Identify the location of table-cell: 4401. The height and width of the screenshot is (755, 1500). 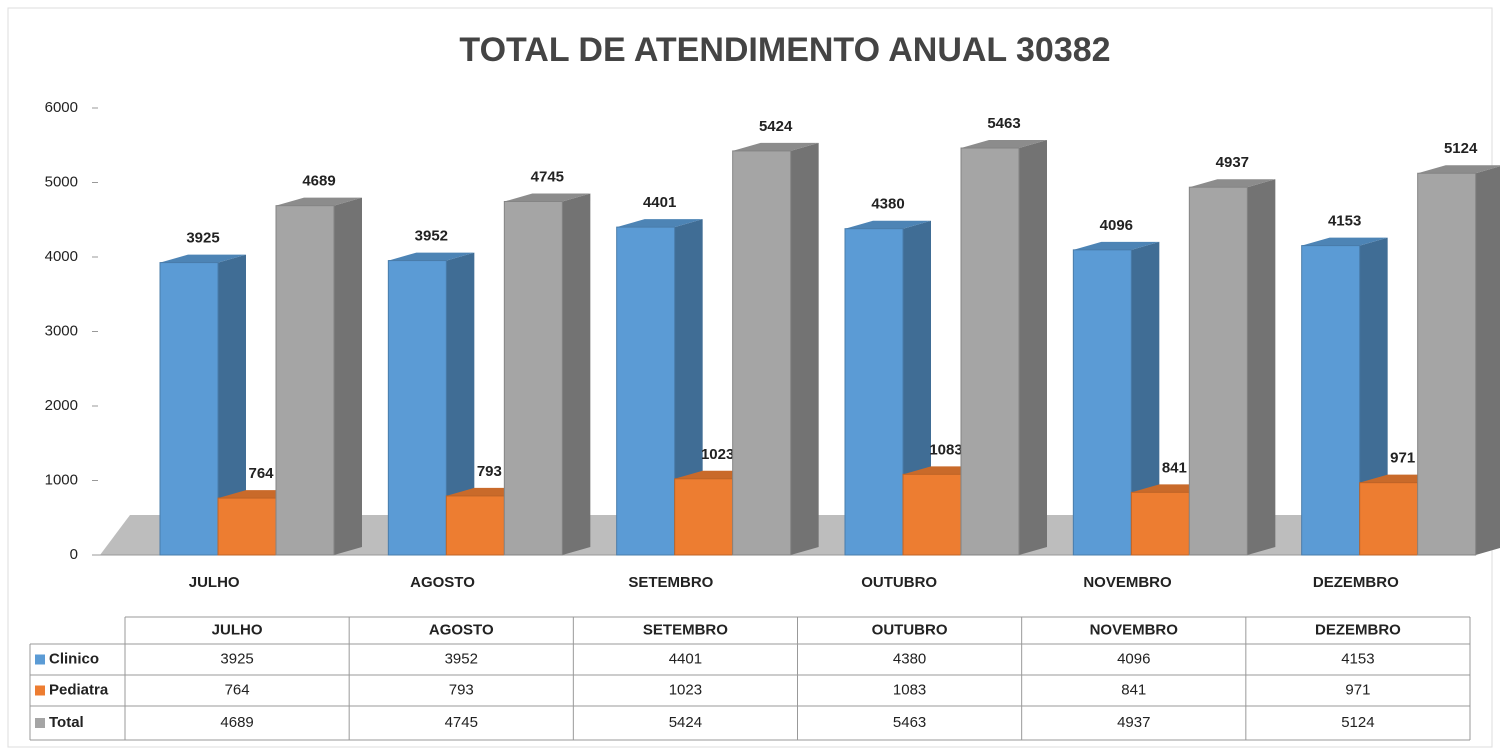
(685, 658).